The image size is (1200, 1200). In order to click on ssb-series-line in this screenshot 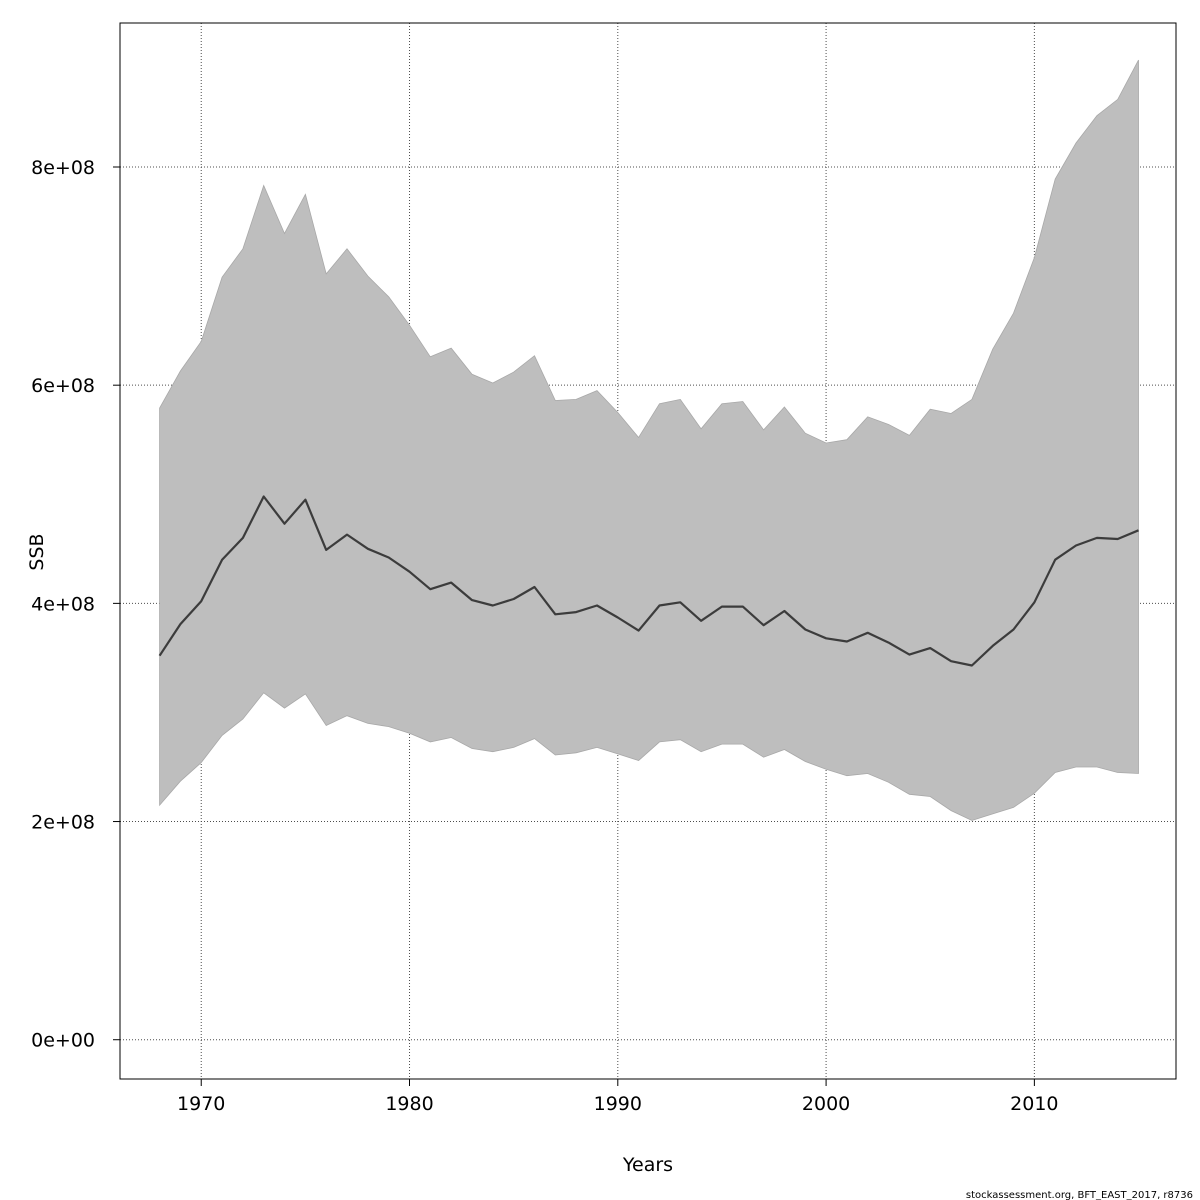, I will do `click(648, 581)`.